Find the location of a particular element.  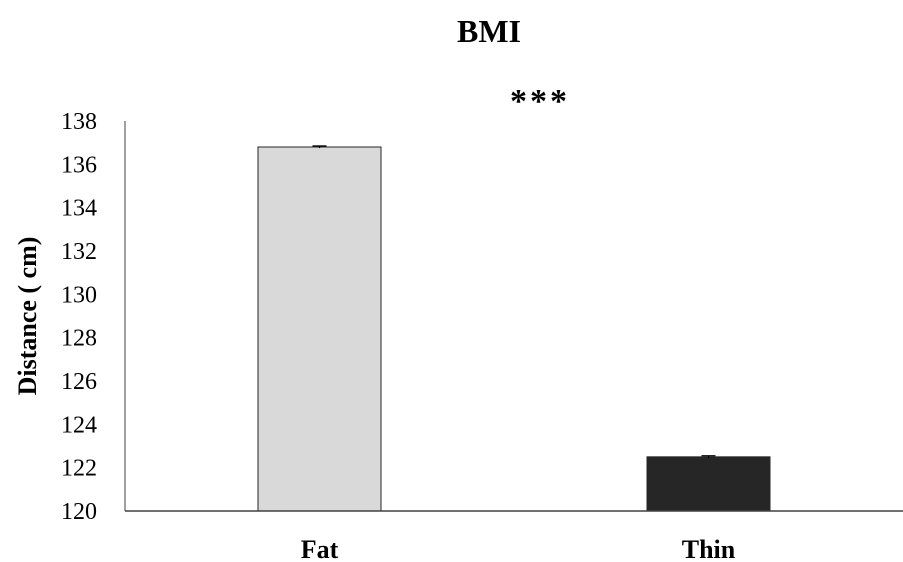

category-label: Thin is located at coordinates (709, 548).